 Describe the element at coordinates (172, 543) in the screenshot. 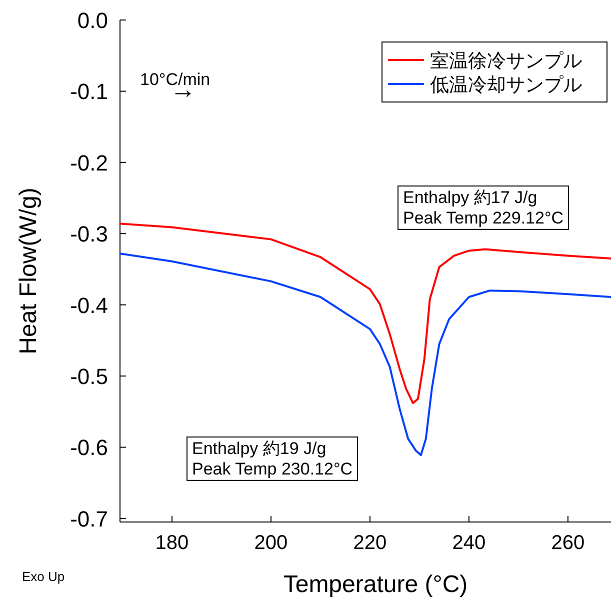

I see `x-tick-label: 180` at that location.